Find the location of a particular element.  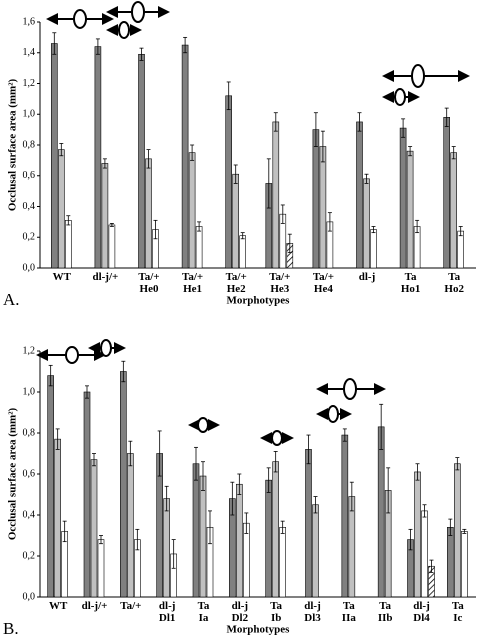

y-tick-label: 1,6 is located at coordinates (29, 21).